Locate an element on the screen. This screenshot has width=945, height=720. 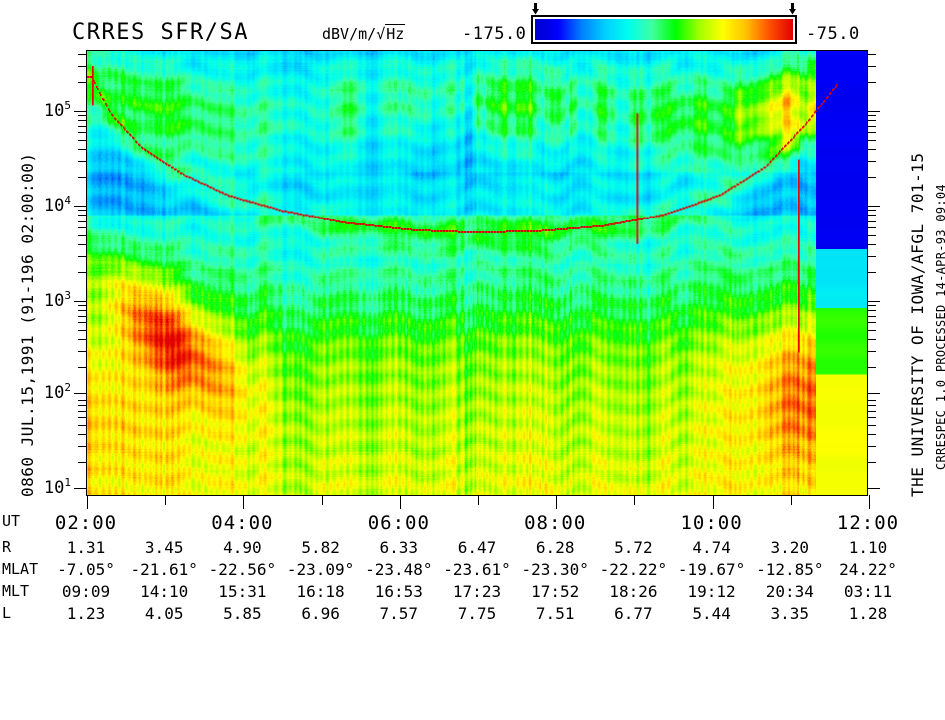
colorbar-track is located at coordinates (664, 29).